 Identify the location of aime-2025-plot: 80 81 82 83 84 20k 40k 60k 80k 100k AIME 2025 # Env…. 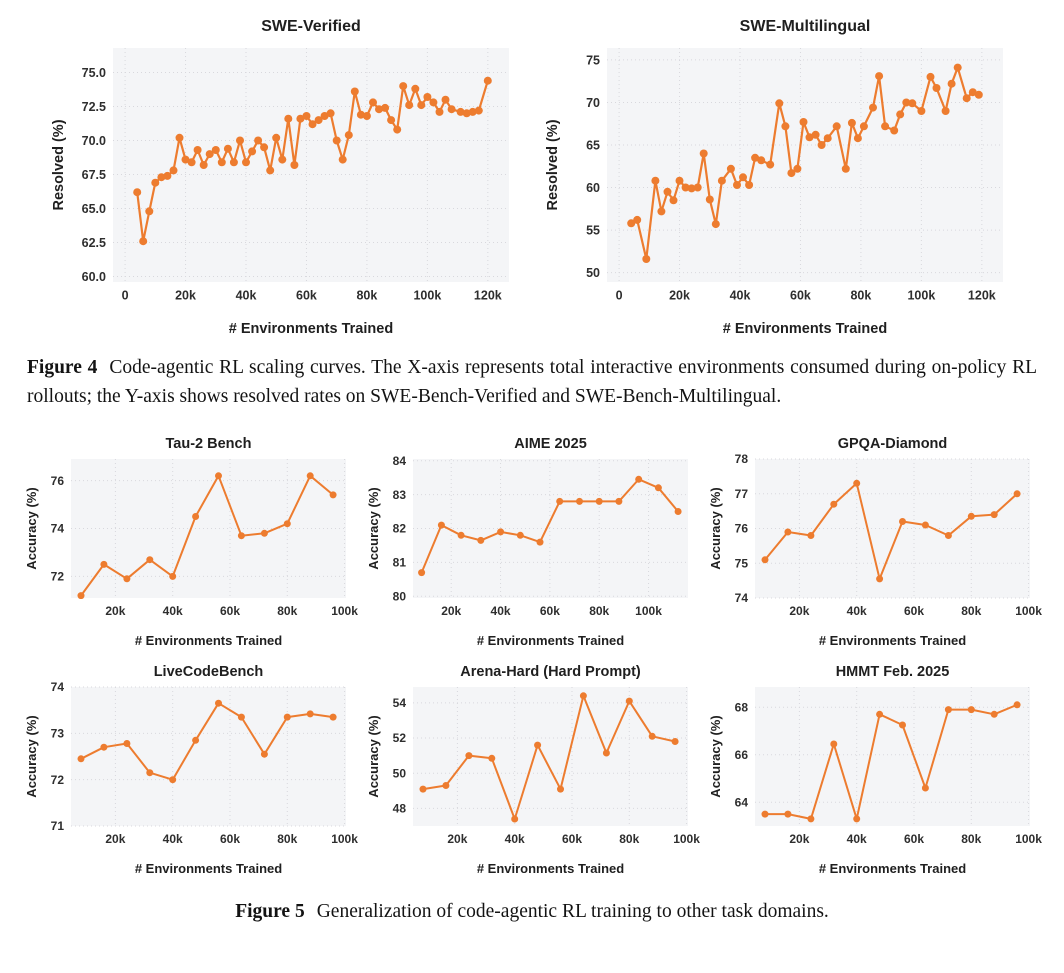
(527, 542).